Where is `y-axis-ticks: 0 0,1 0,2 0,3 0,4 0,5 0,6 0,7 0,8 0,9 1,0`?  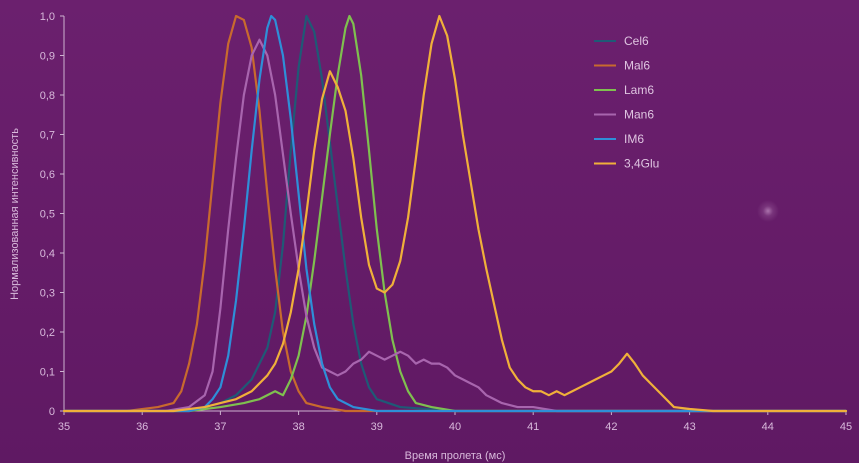 y-axis-ticks: 0 0,1 0,2 0,3 0,4 0,5 0,6 0,7 0,8 0,9 1,0 is located at coordinates (52, 214).